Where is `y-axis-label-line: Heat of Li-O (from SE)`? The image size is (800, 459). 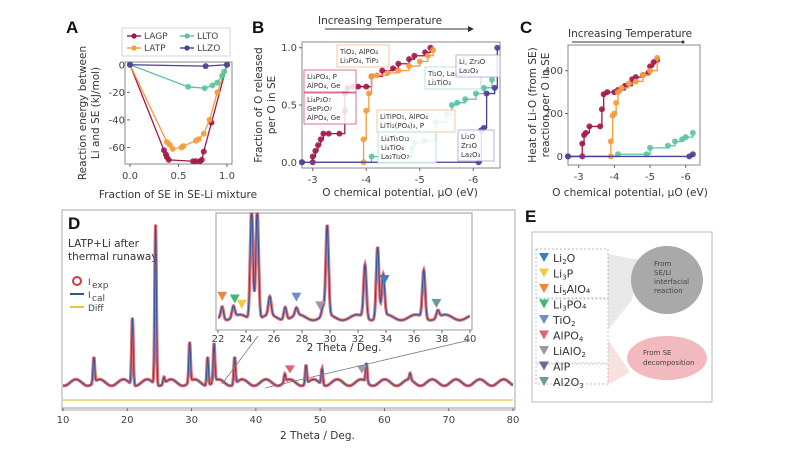 y-axis-label-line: Heat of Li-O (from SE) is located at coordinates (533, 104).